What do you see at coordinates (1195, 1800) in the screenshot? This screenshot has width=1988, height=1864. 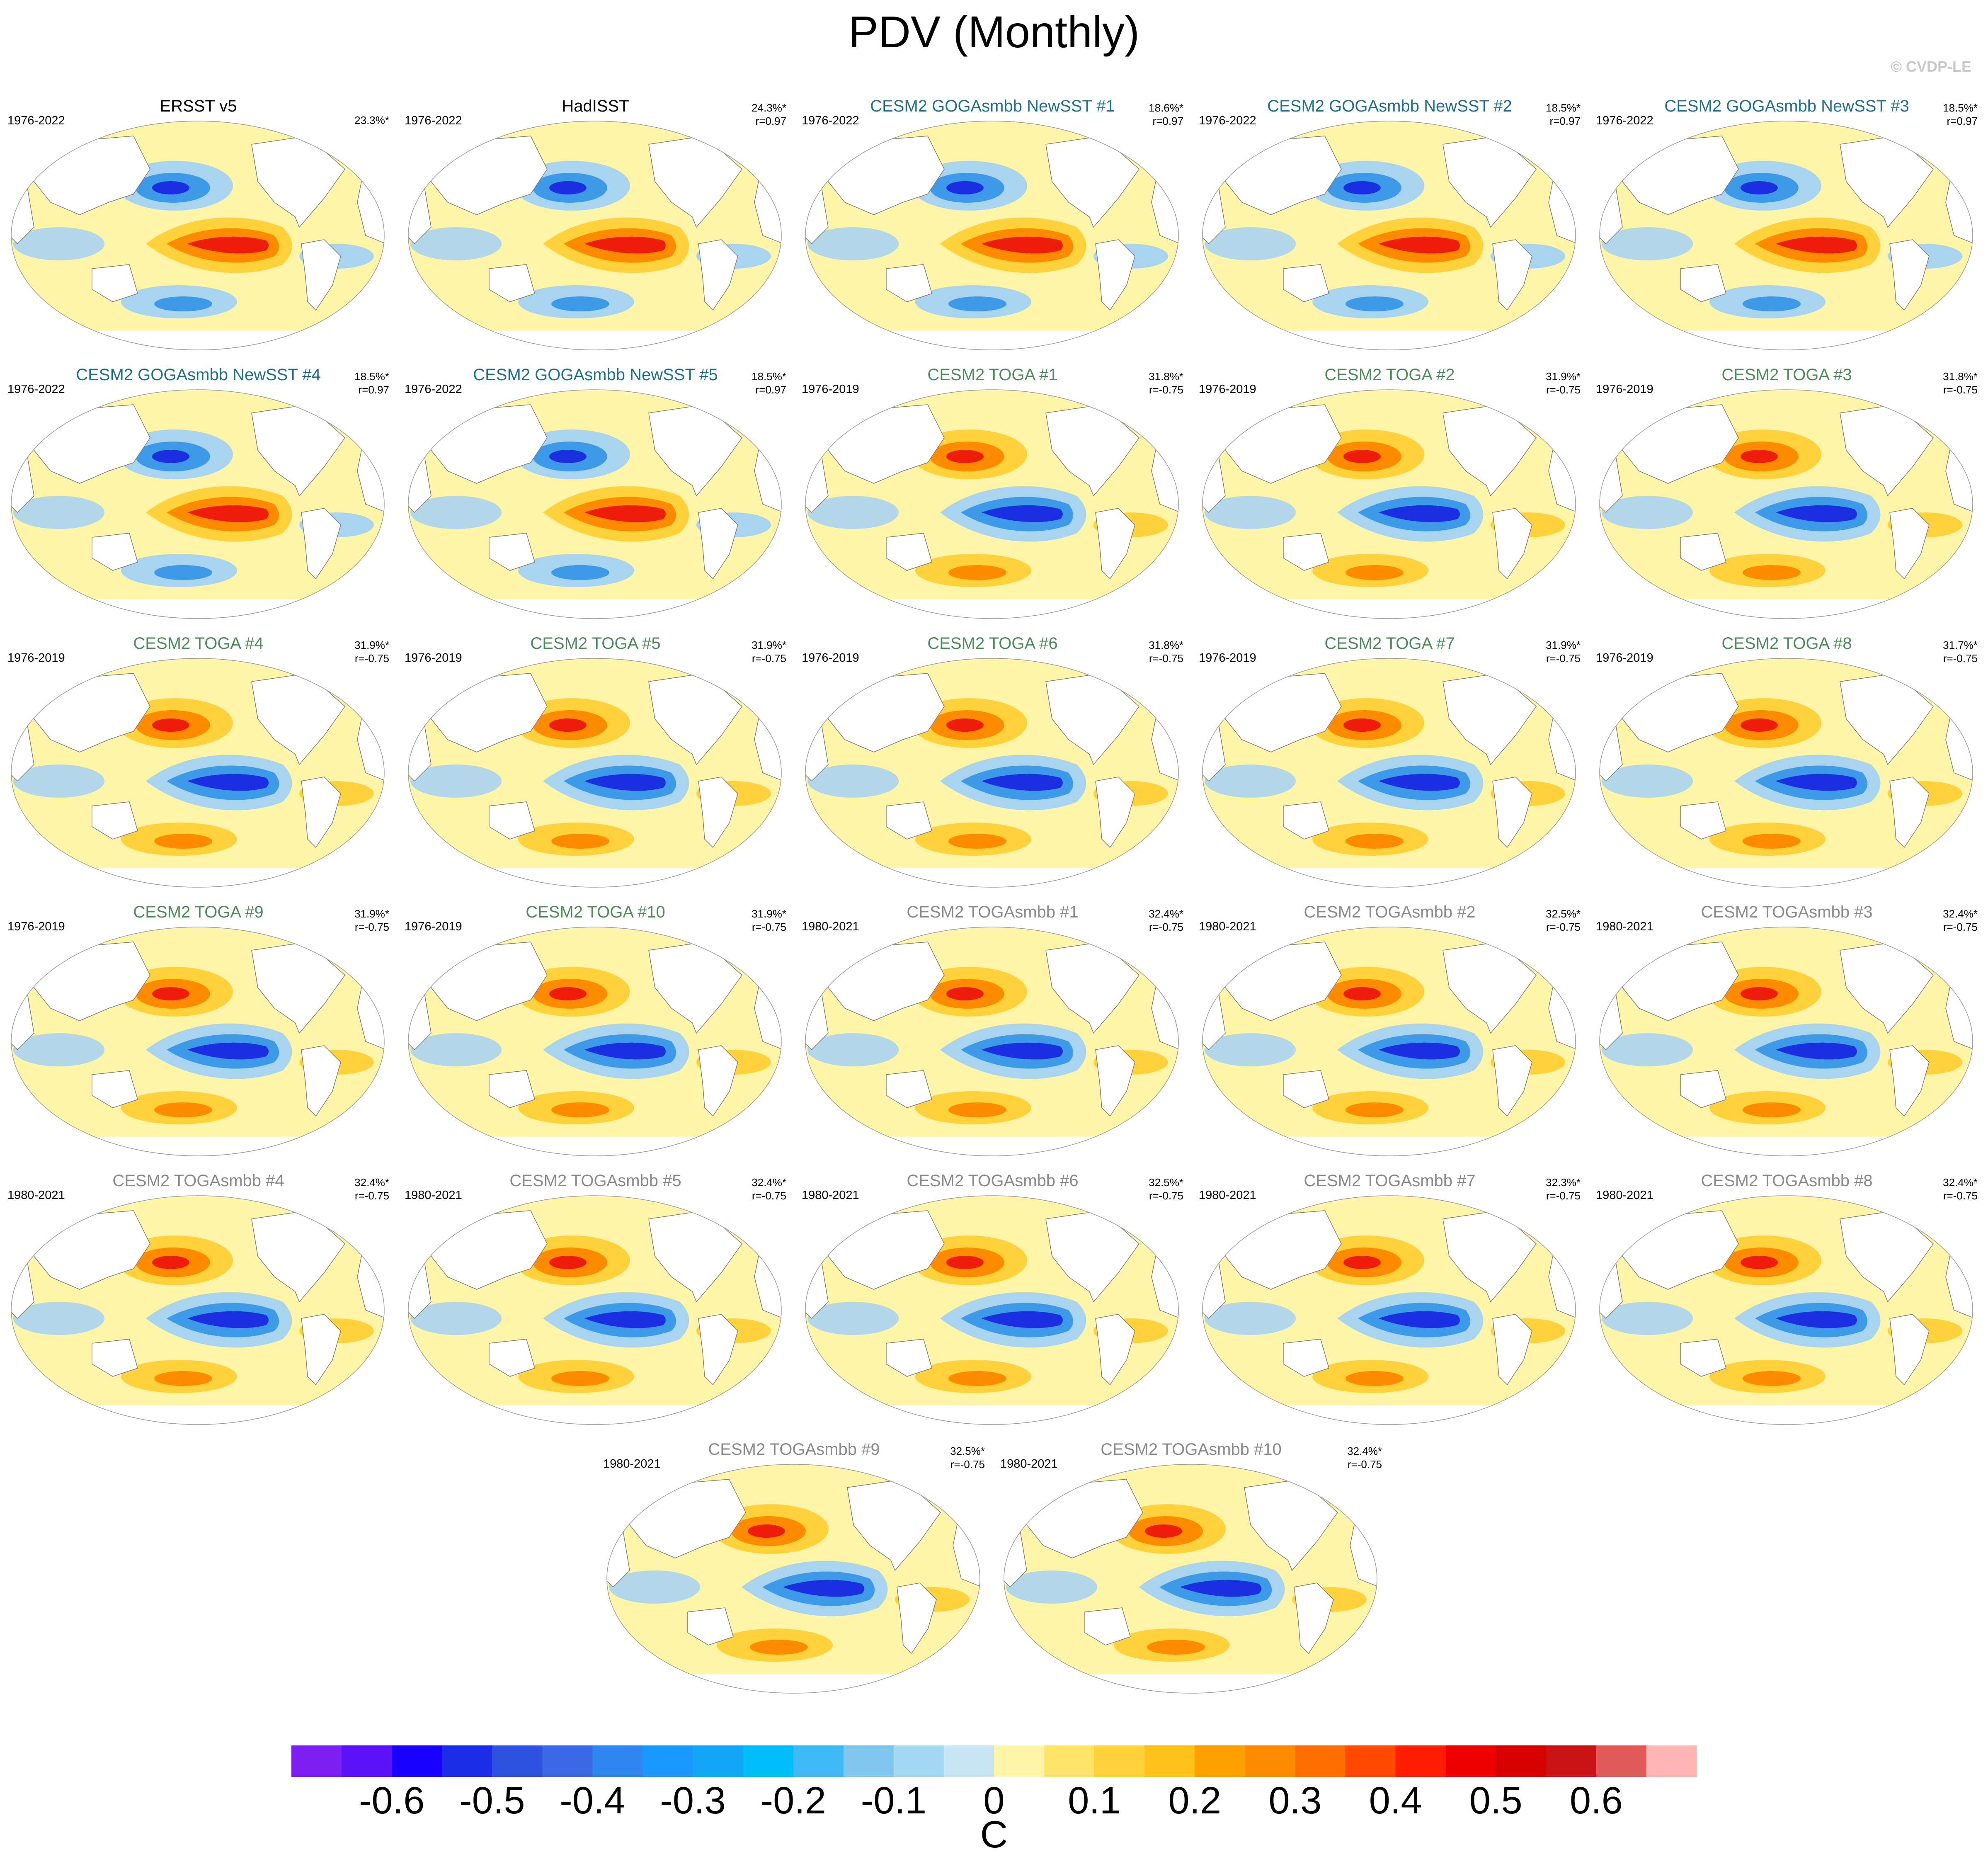 I see `colorbar-tick-label: 0.2` at bounding box center [1195, 1800].